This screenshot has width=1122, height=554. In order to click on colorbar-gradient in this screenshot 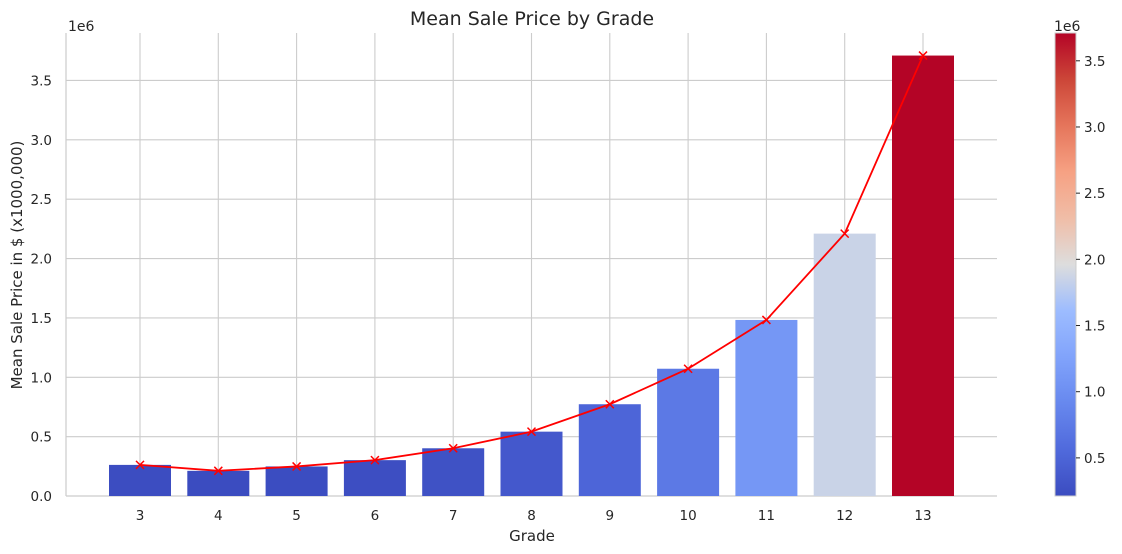, I will do `click(1065, 264)`.